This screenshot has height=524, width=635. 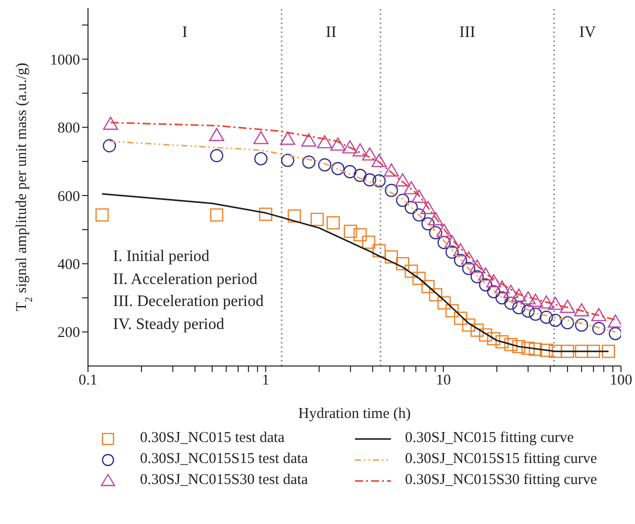 What do you see at coordinates (621, 380) in the screenshot?
I see `x-tick-label: 100` at bounding box center [621, 380].